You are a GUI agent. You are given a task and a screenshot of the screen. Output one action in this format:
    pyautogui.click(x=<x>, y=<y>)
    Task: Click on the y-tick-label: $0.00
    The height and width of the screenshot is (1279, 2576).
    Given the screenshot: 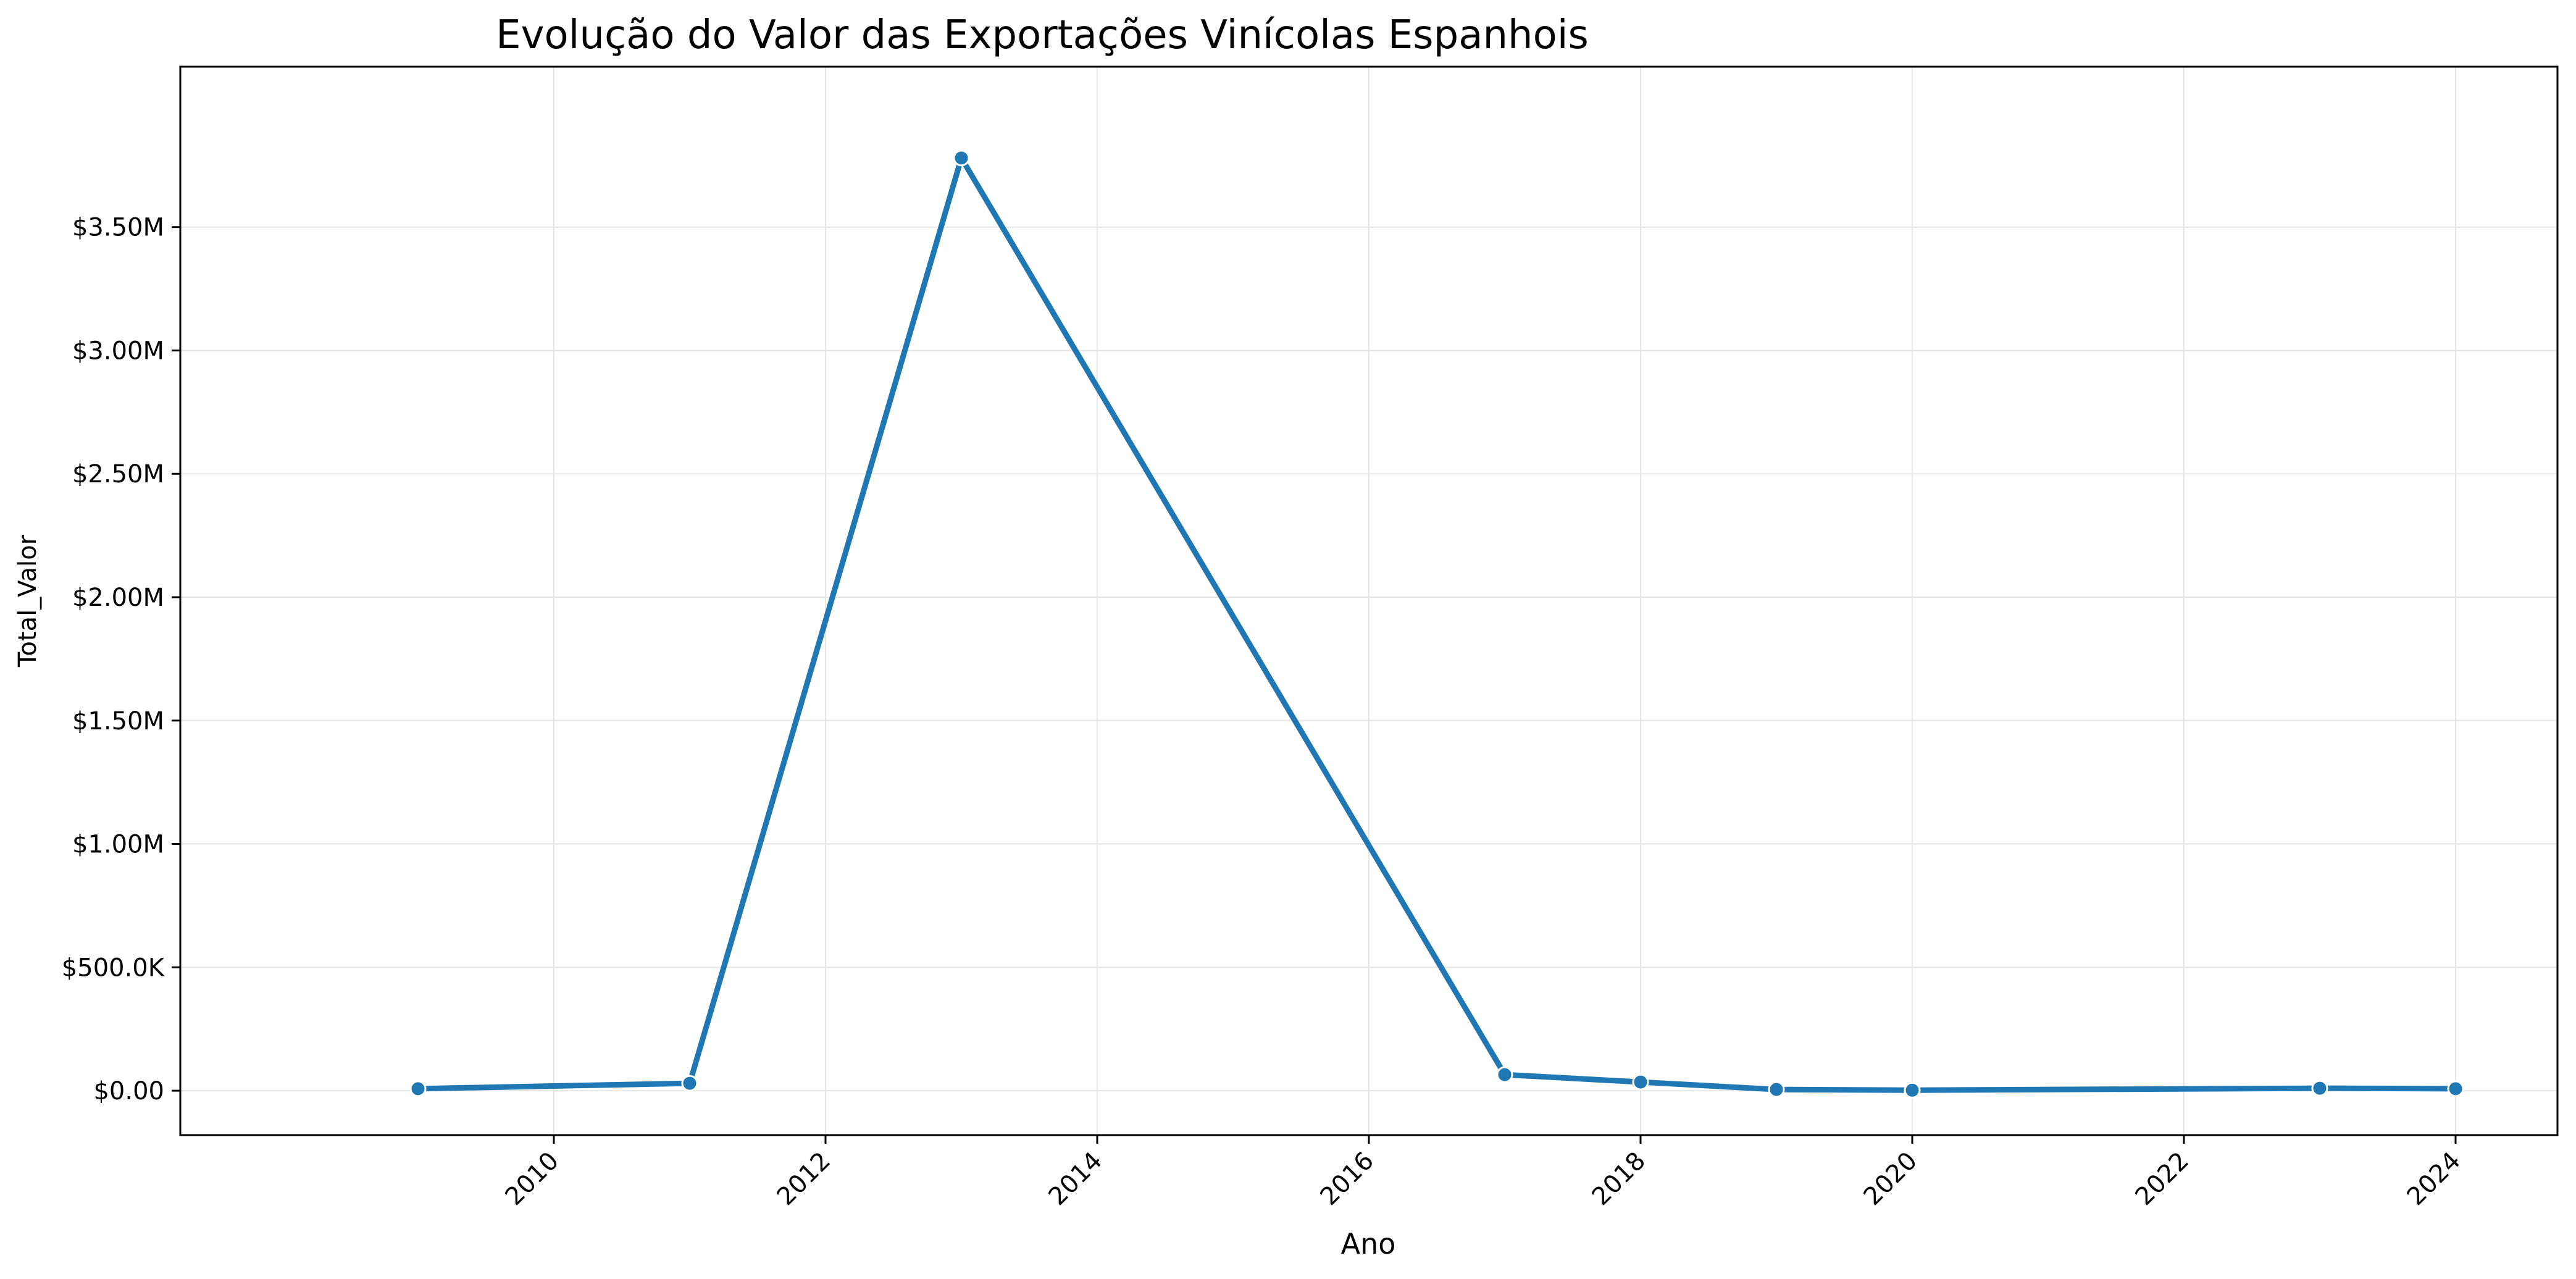 What is the action you would take?
    pyautogui.click(x=128, y=1091)
    